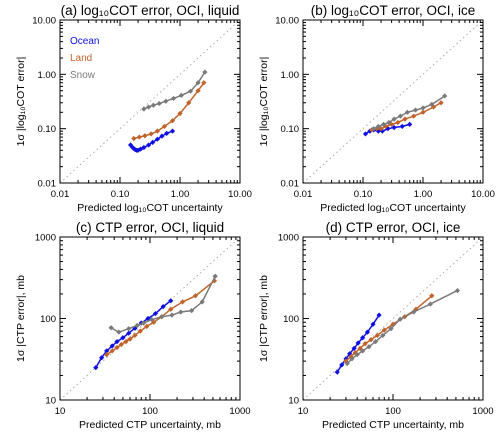 The height and width of the screenshot is (435, 500). What do you see at coordinates (120, 194) in the screenshot?
I see `x-tick-label: 0.10` at bounding box center [120, 194].